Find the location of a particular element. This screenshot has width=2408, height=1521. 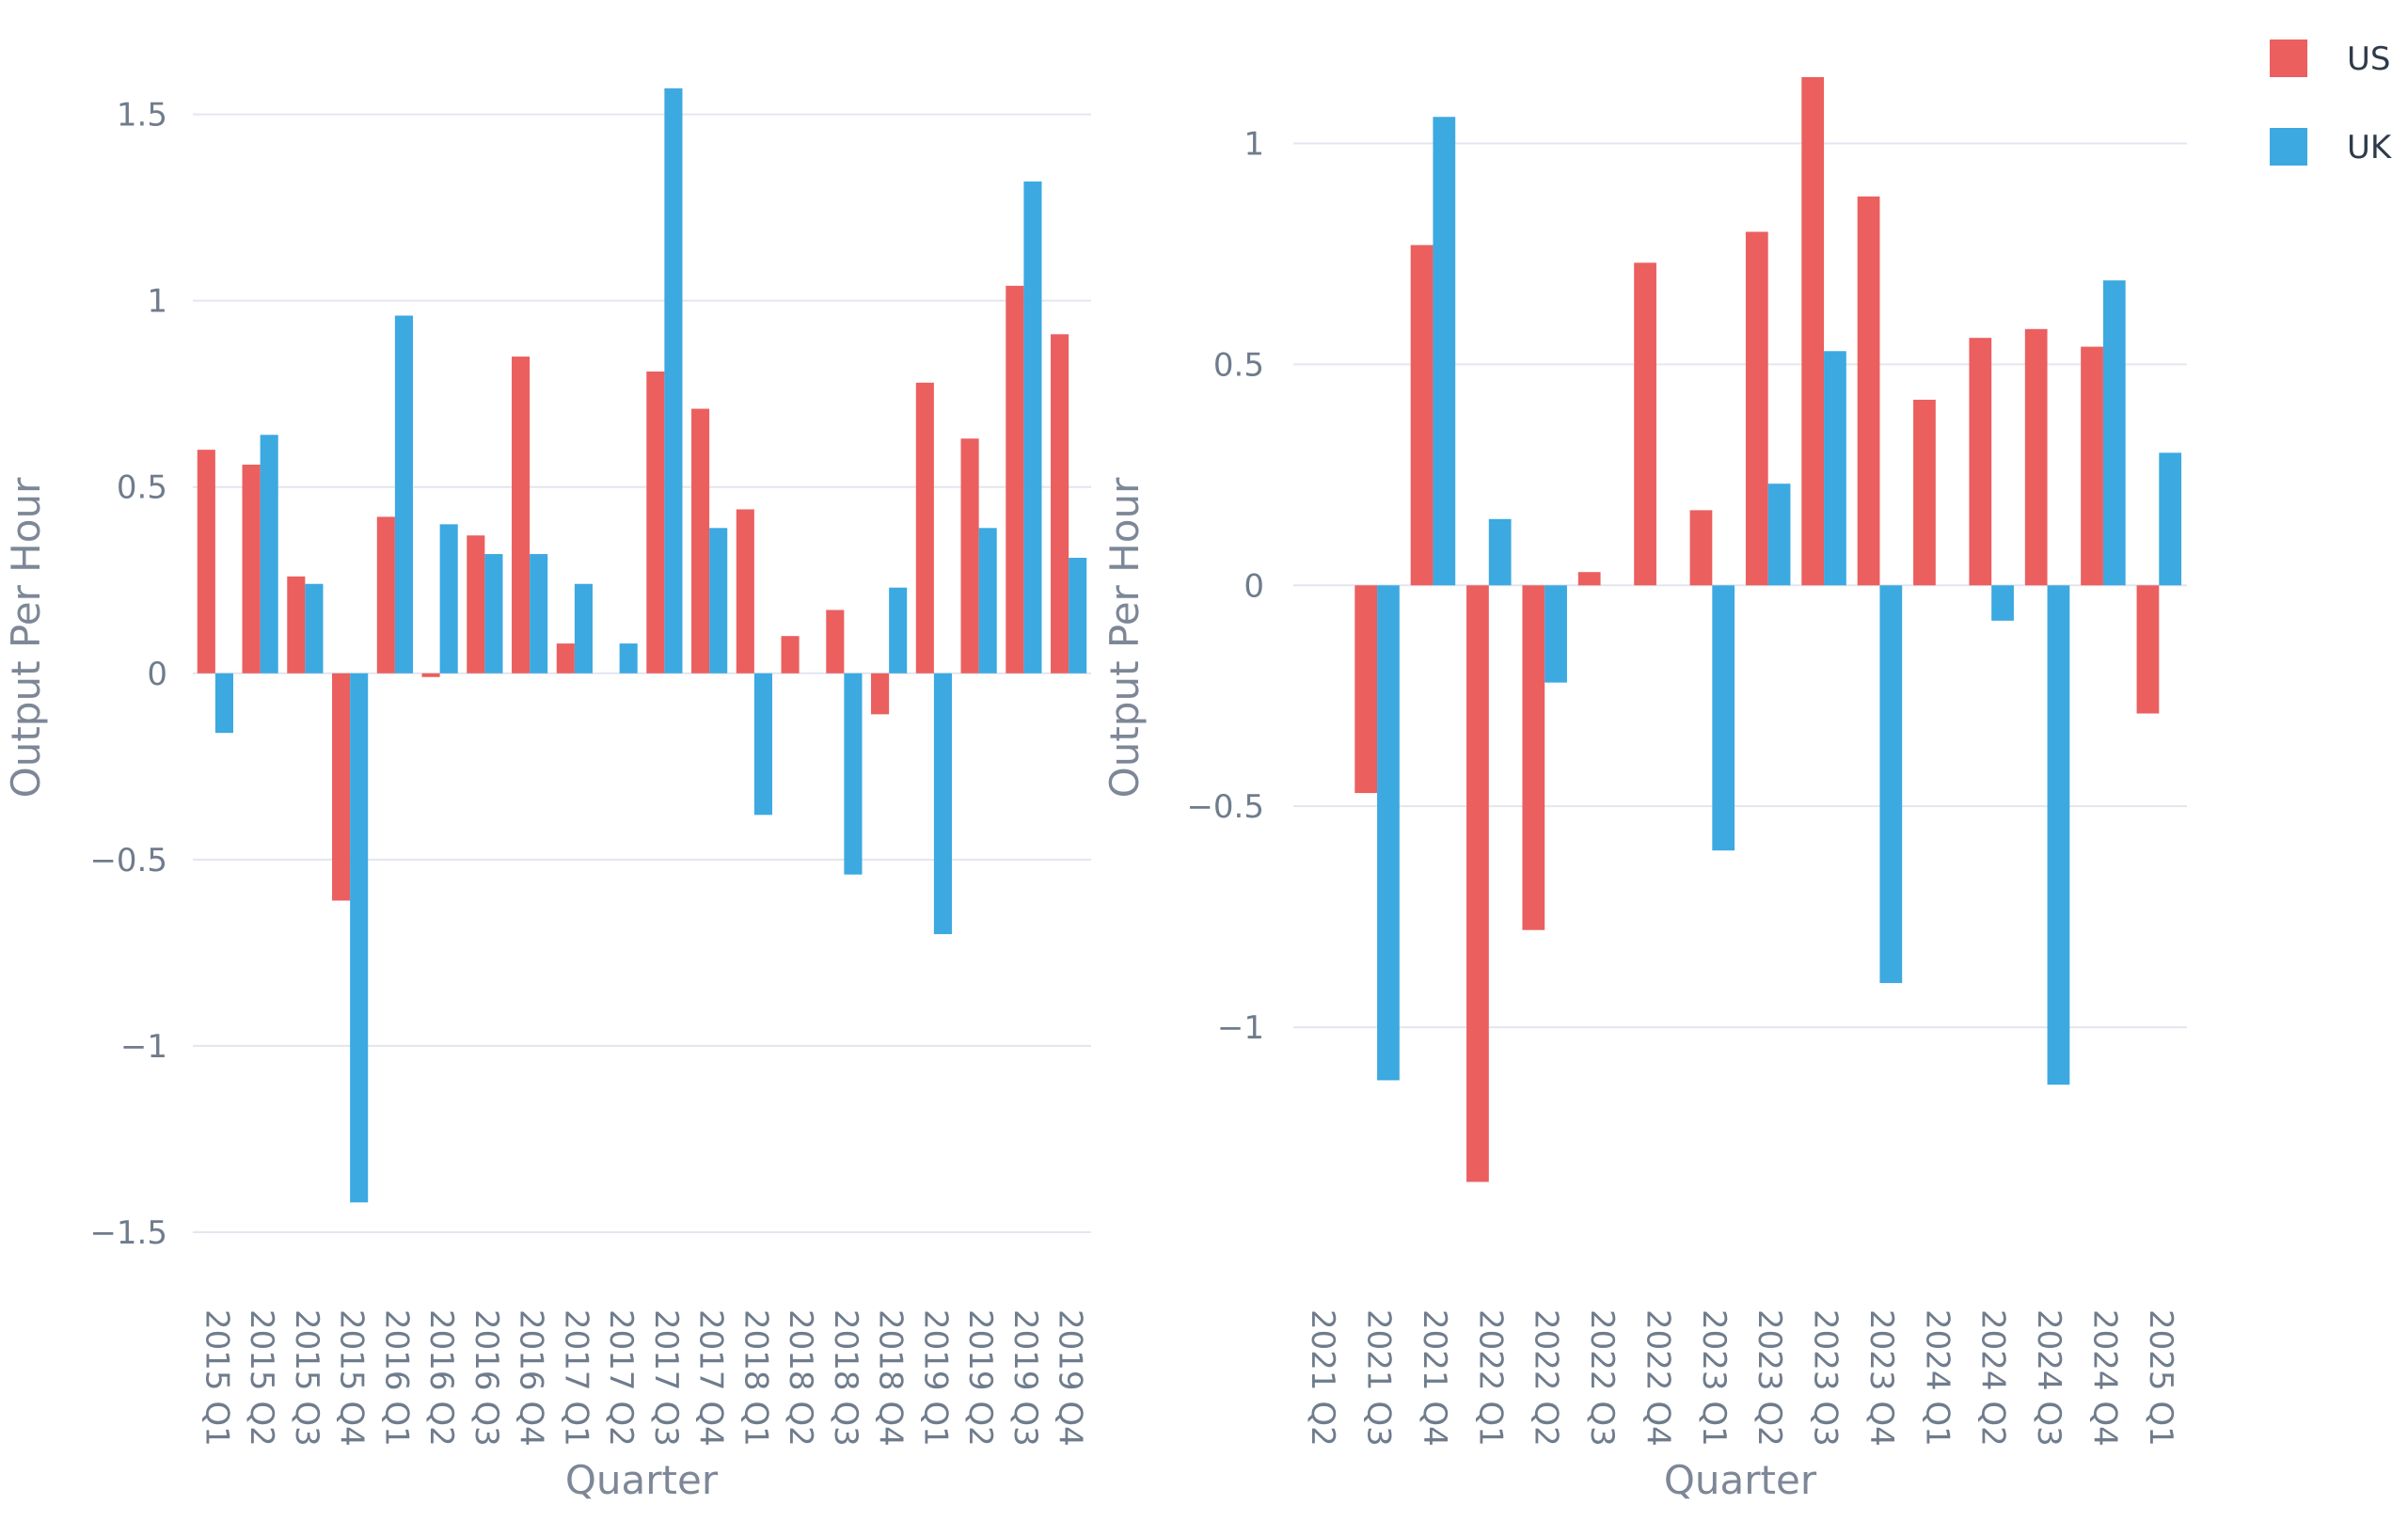

y-tick-label: 0.5 is located at coordinates (142, 488).